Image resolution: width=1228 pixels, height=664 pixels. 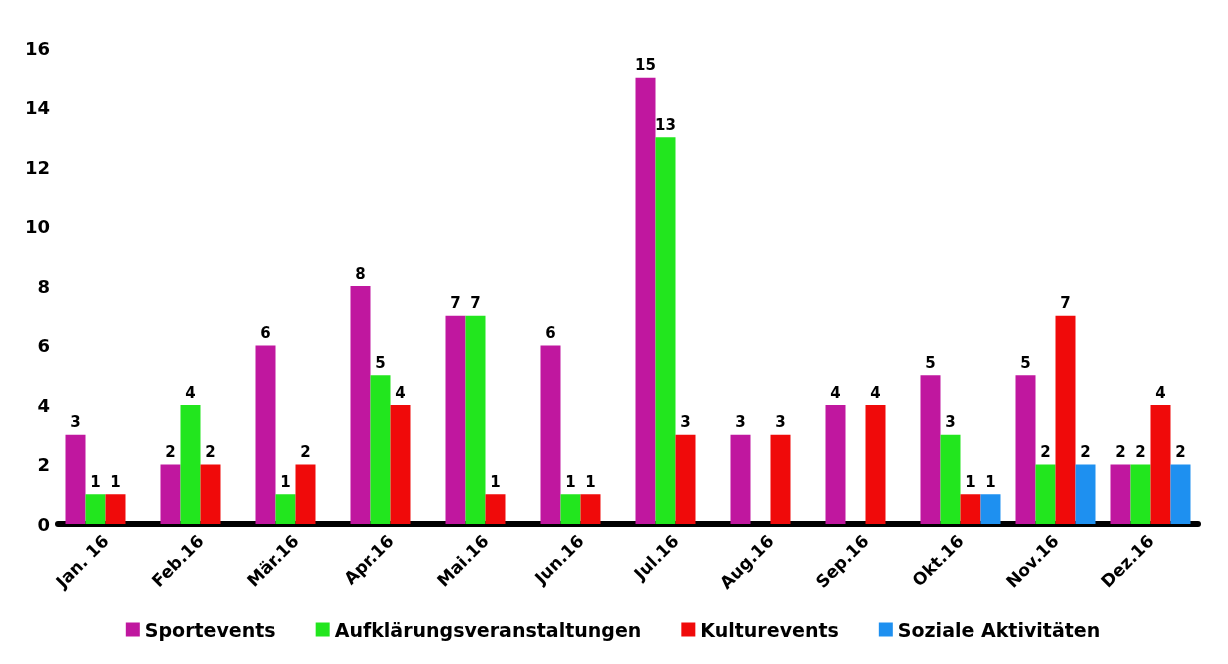 What do you see at coordinates (645, 65) in the screenshot?
I see `data-label: 15` at bounding box center [645, 65].